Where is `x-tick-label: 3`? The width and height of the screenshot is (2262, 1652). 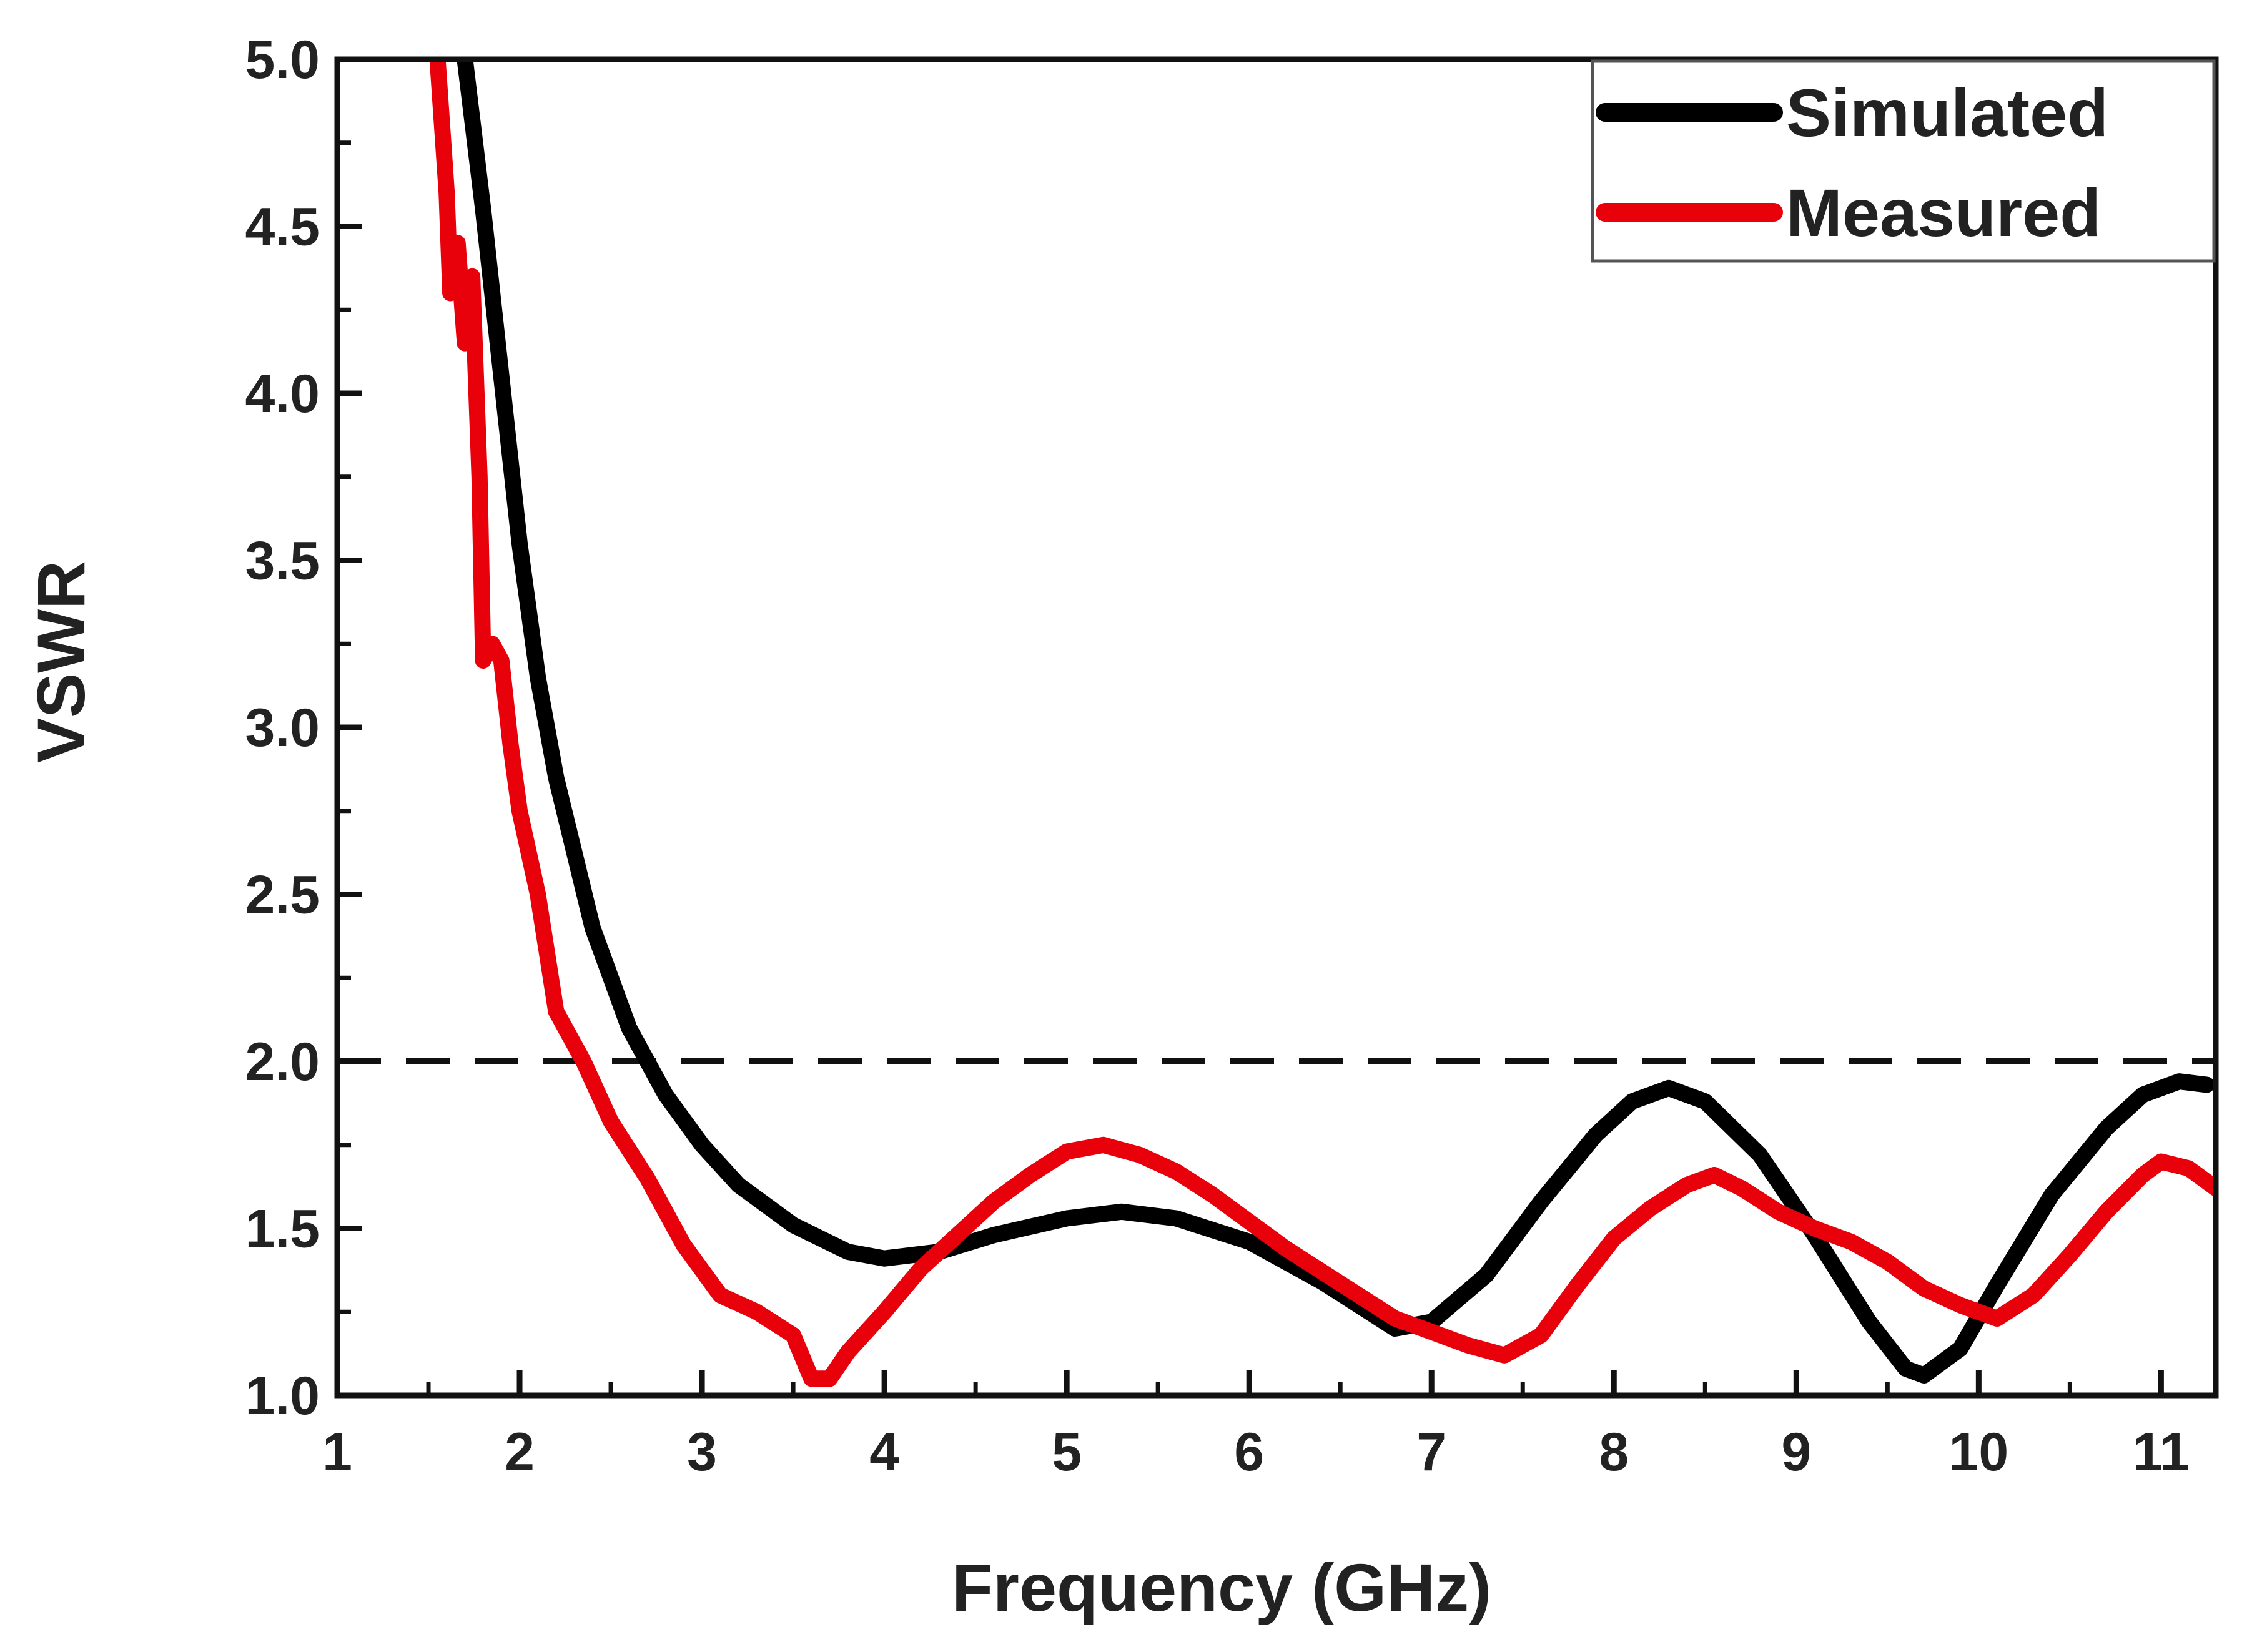 x-tick-label: 3 is located at coordinates (702, 1452).